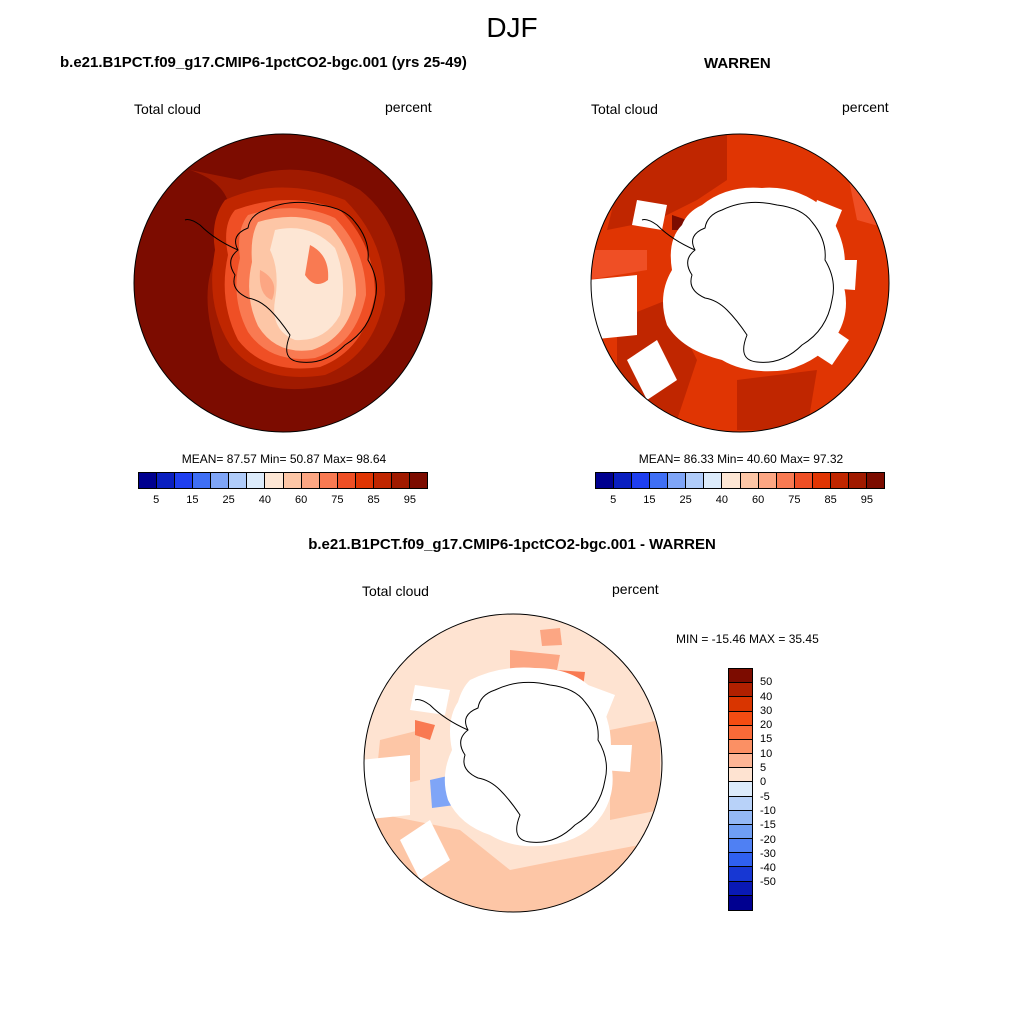 The height and width of the screenshot is (1024, 1024). Describe the element at coordinates (768, 825) in the screenshot. I see `colorbar-tick-label: -15` at that location.